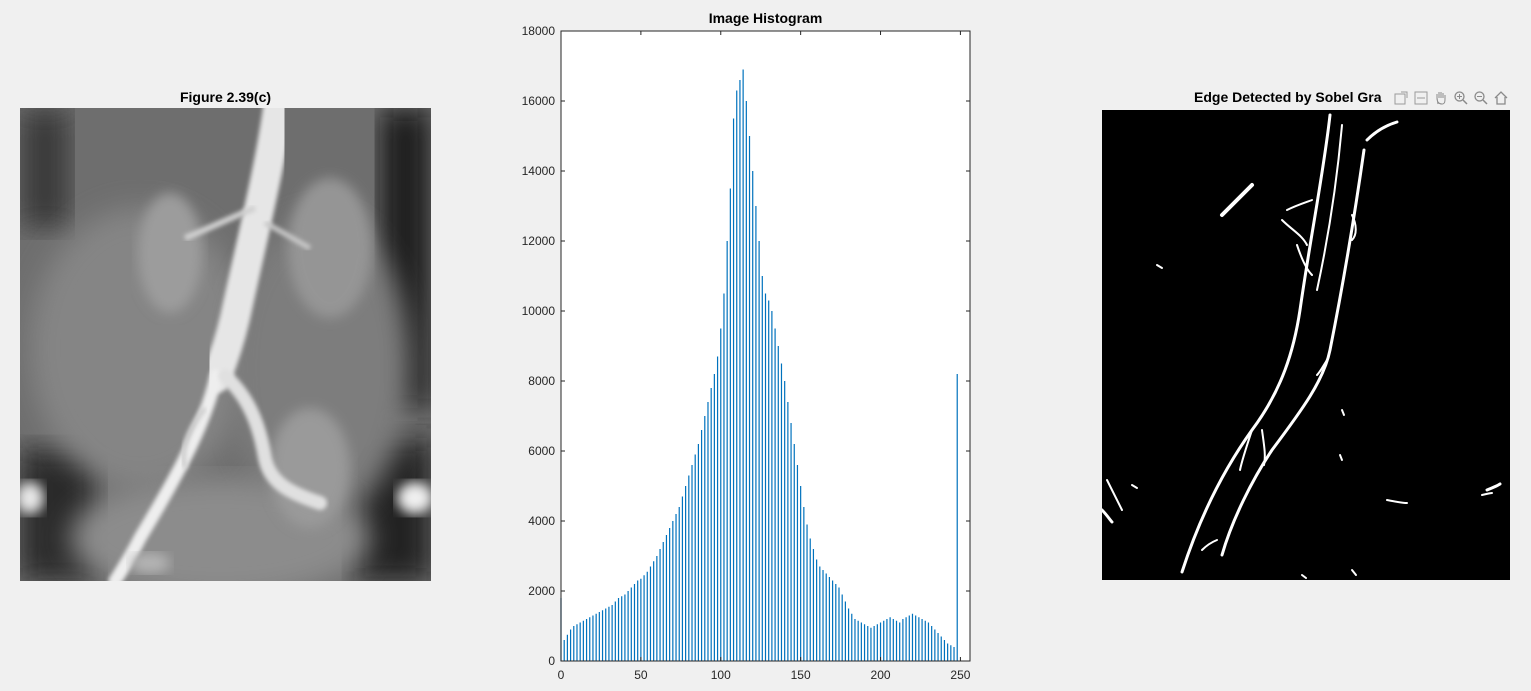  I want to click on left-panel-title: Figure 2.39(c), so click(225, 97).